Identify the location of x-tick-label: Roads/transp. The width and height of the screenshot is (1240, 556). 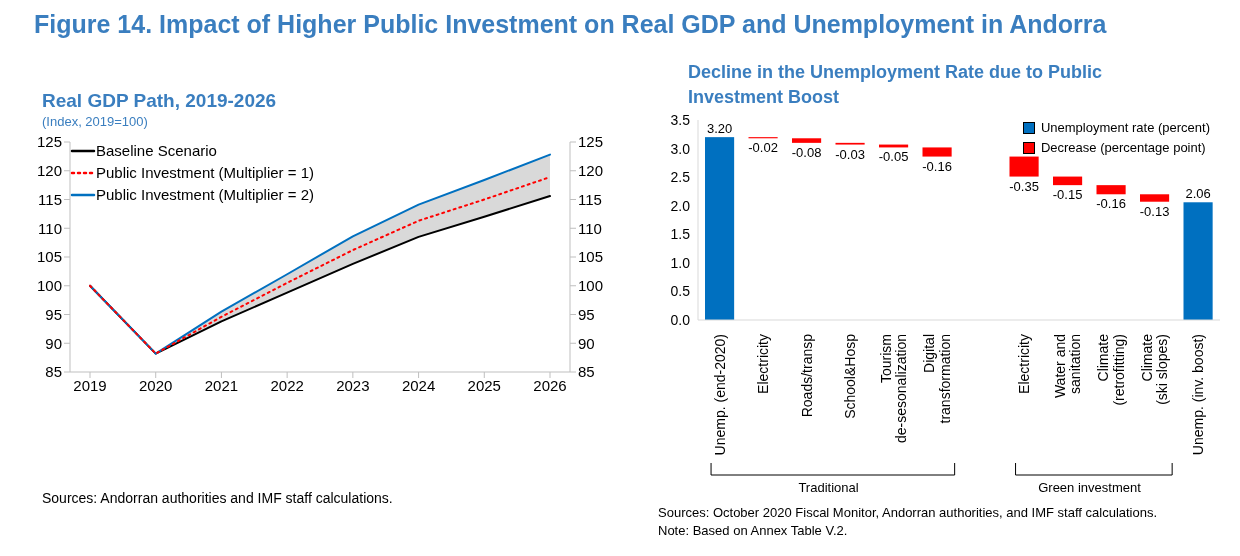
(806, 375).